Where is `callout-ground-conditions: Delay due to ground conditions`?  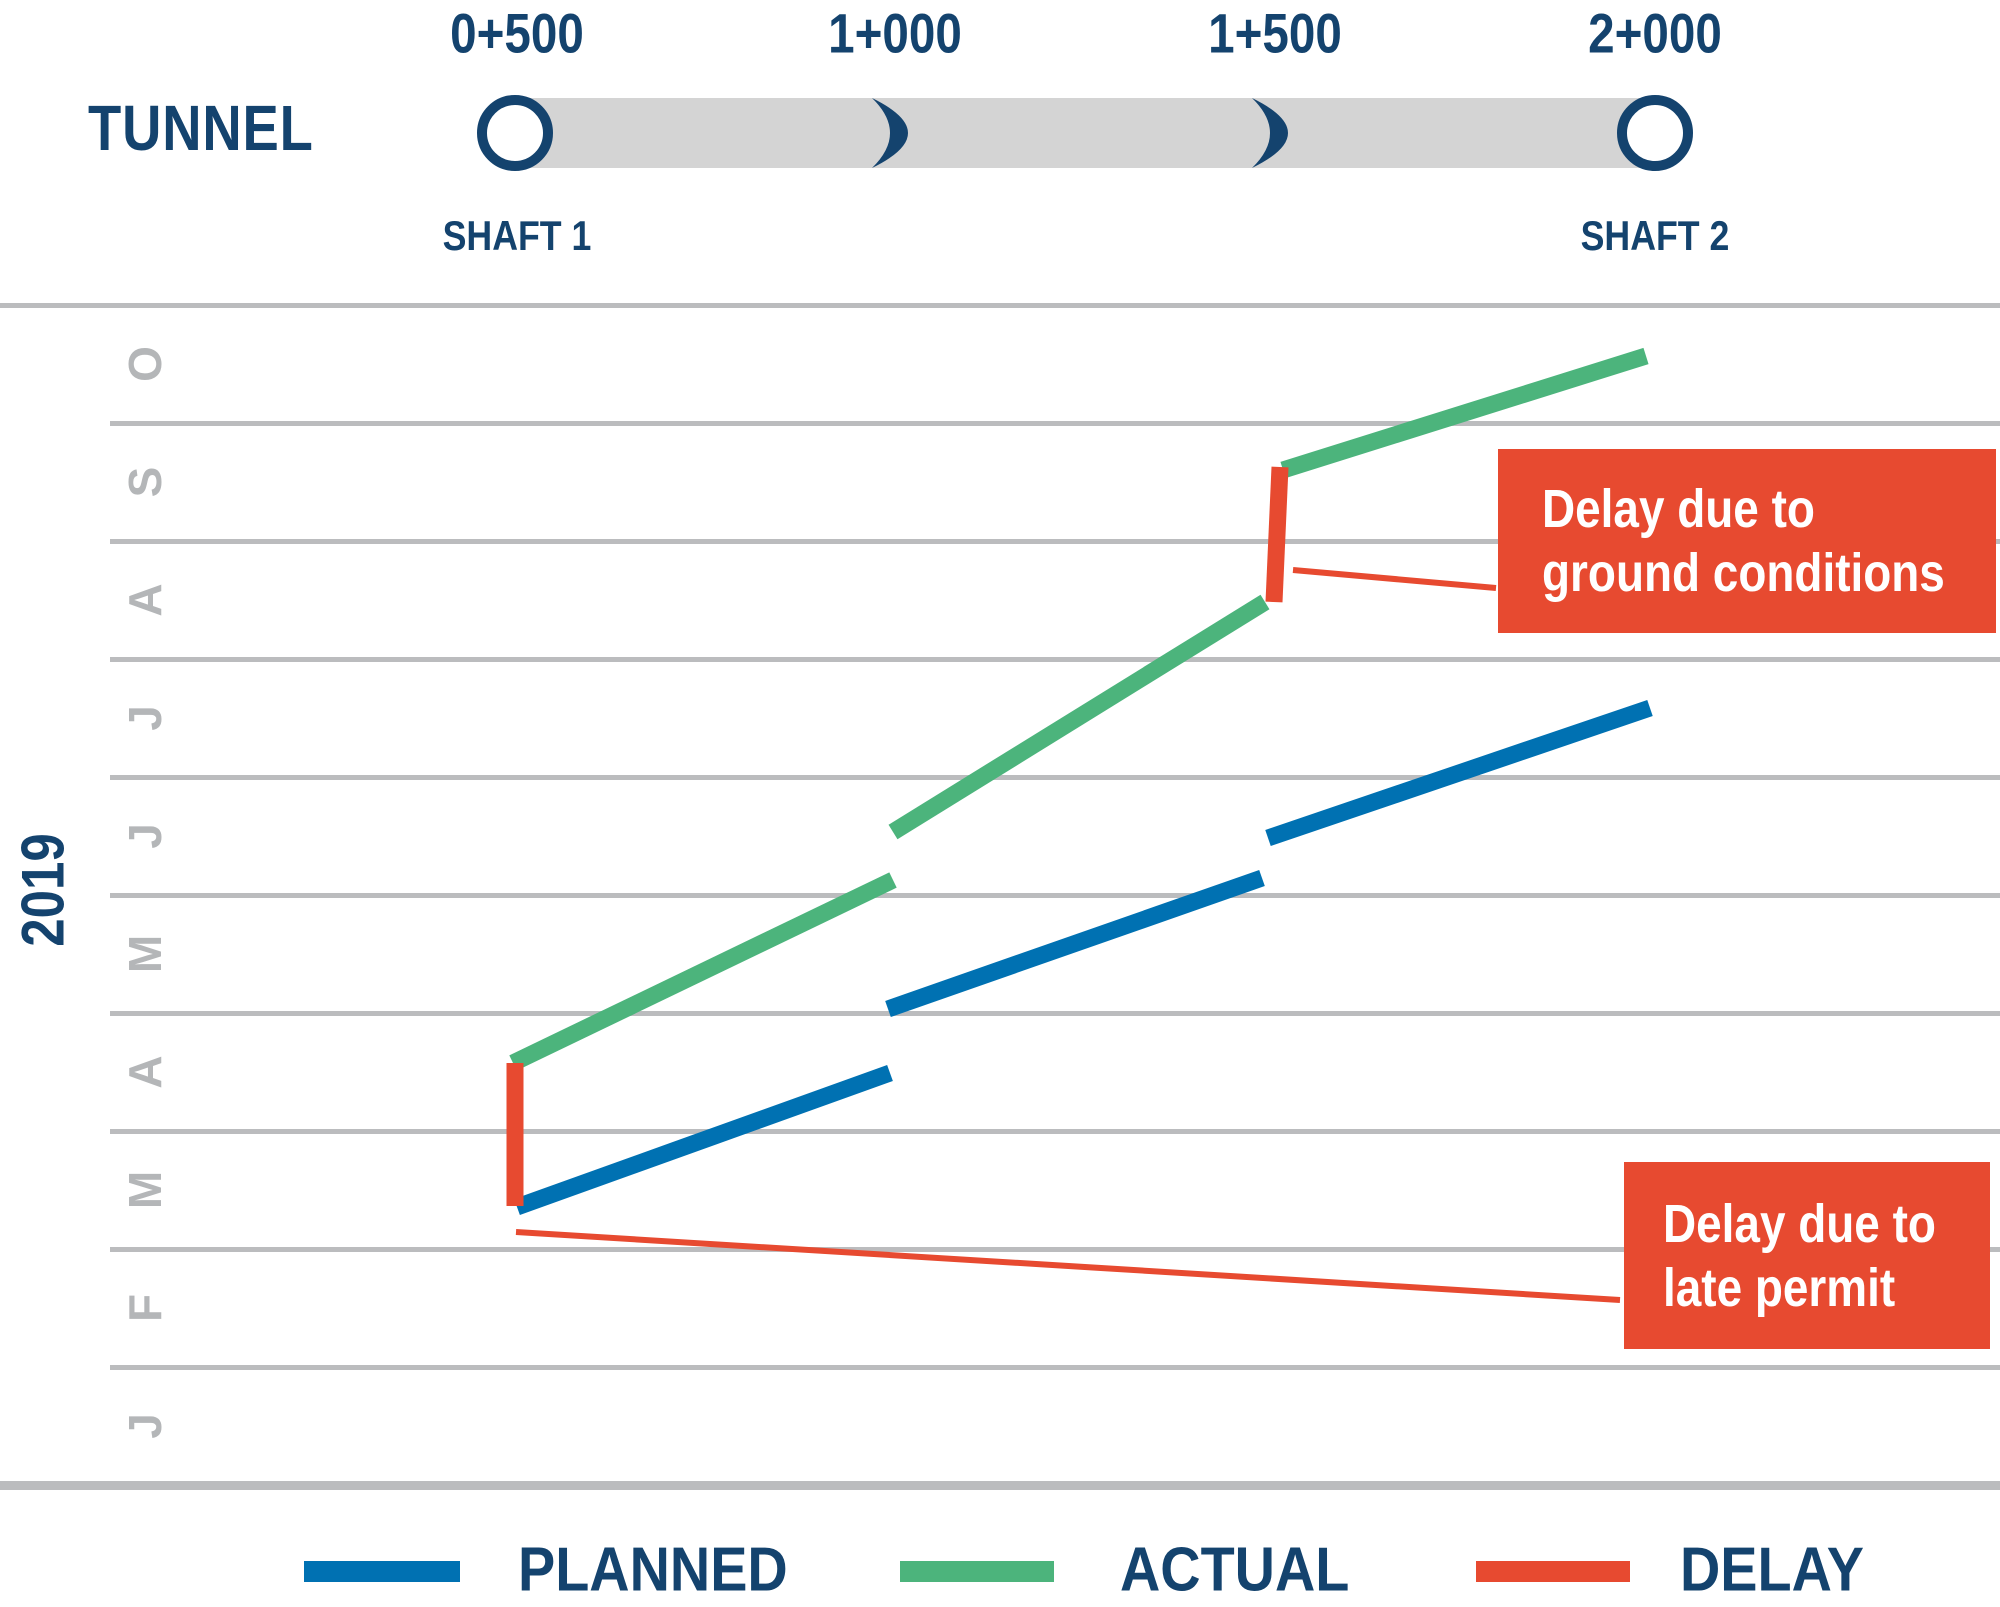
callout-ground-conditions: Delay due to ground conditions is located at coordinates (1747, 541).